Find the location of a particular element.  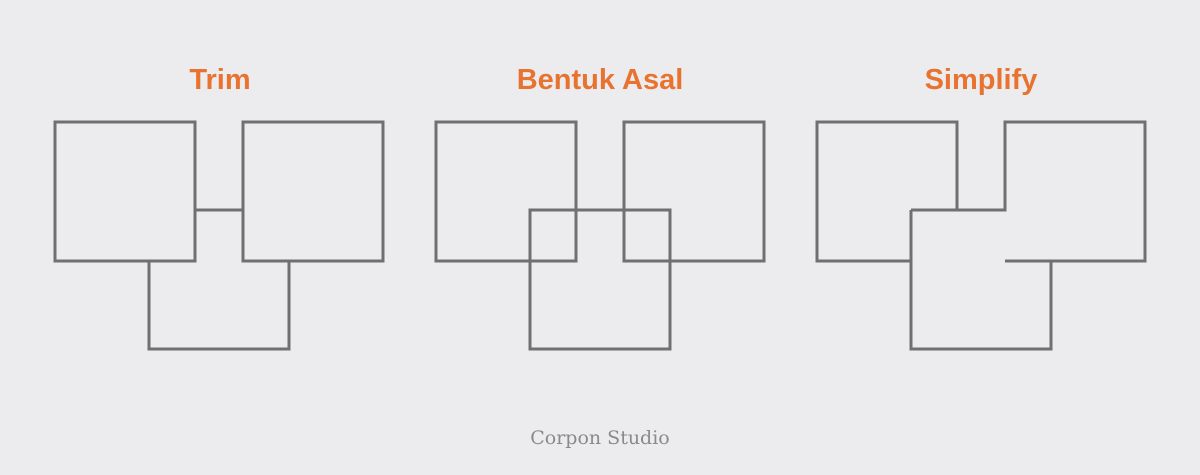

simplify-outline is located at coordinates (981, 235).